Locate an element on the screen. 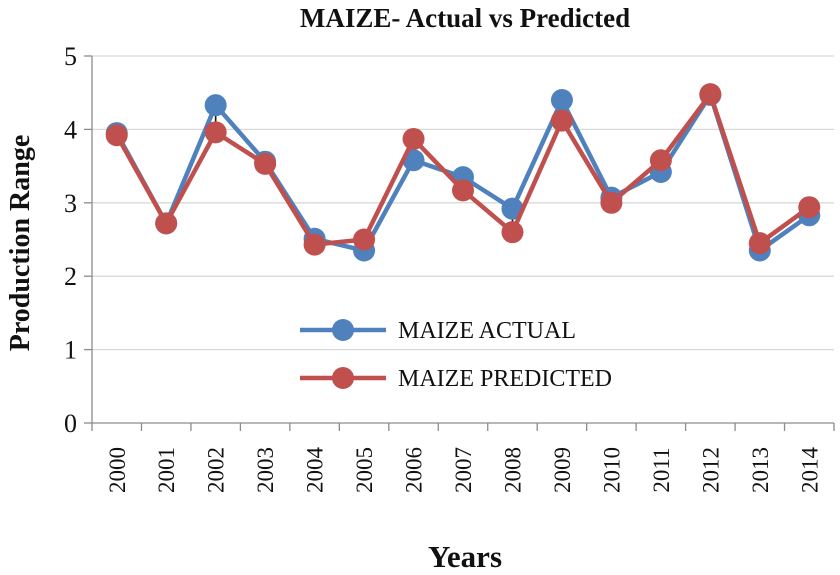 The image size is (840, 575). x-tick-label: 2013 is located at coordinates (760, 470).